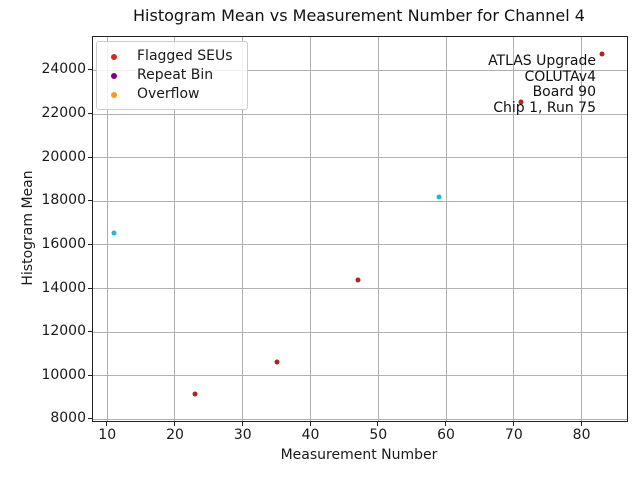 This screenshot has height=480, width=640. Describe the element at coordinates (310, 435) in the screenshot. I see `x-tick-label: 40` at that location.